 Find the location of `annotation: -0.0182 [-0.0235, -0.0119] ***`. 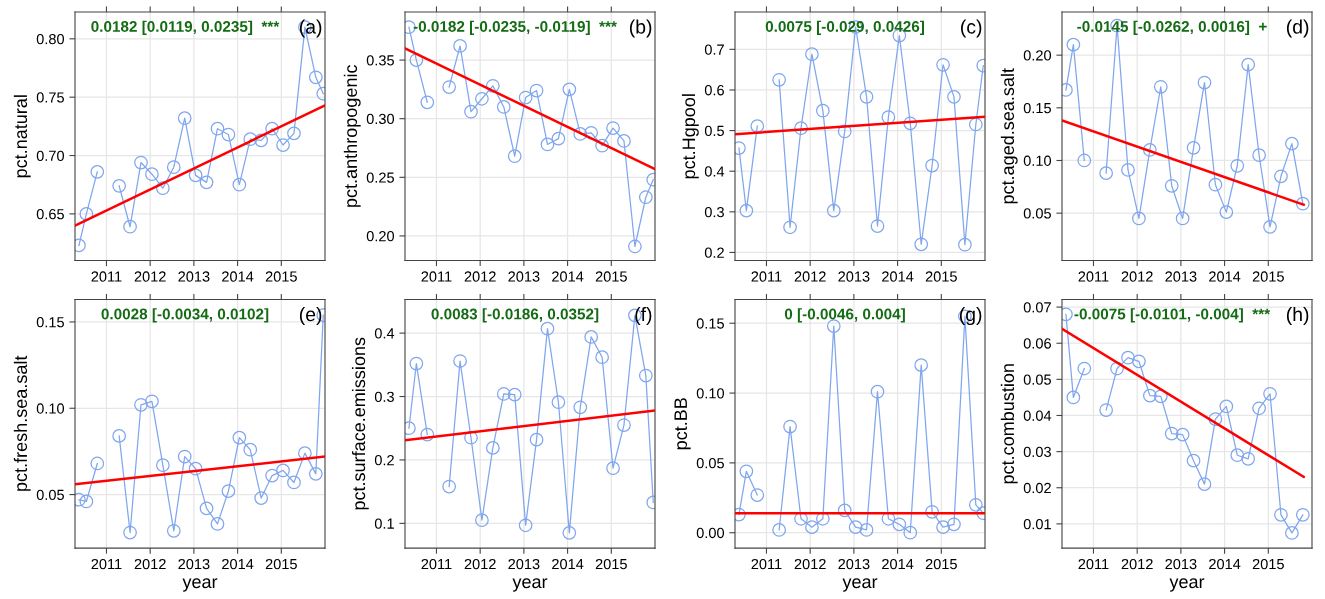

annotation: -0.0182 [-0.0235, -0.0119] *** is located at coordinates (515, 27).